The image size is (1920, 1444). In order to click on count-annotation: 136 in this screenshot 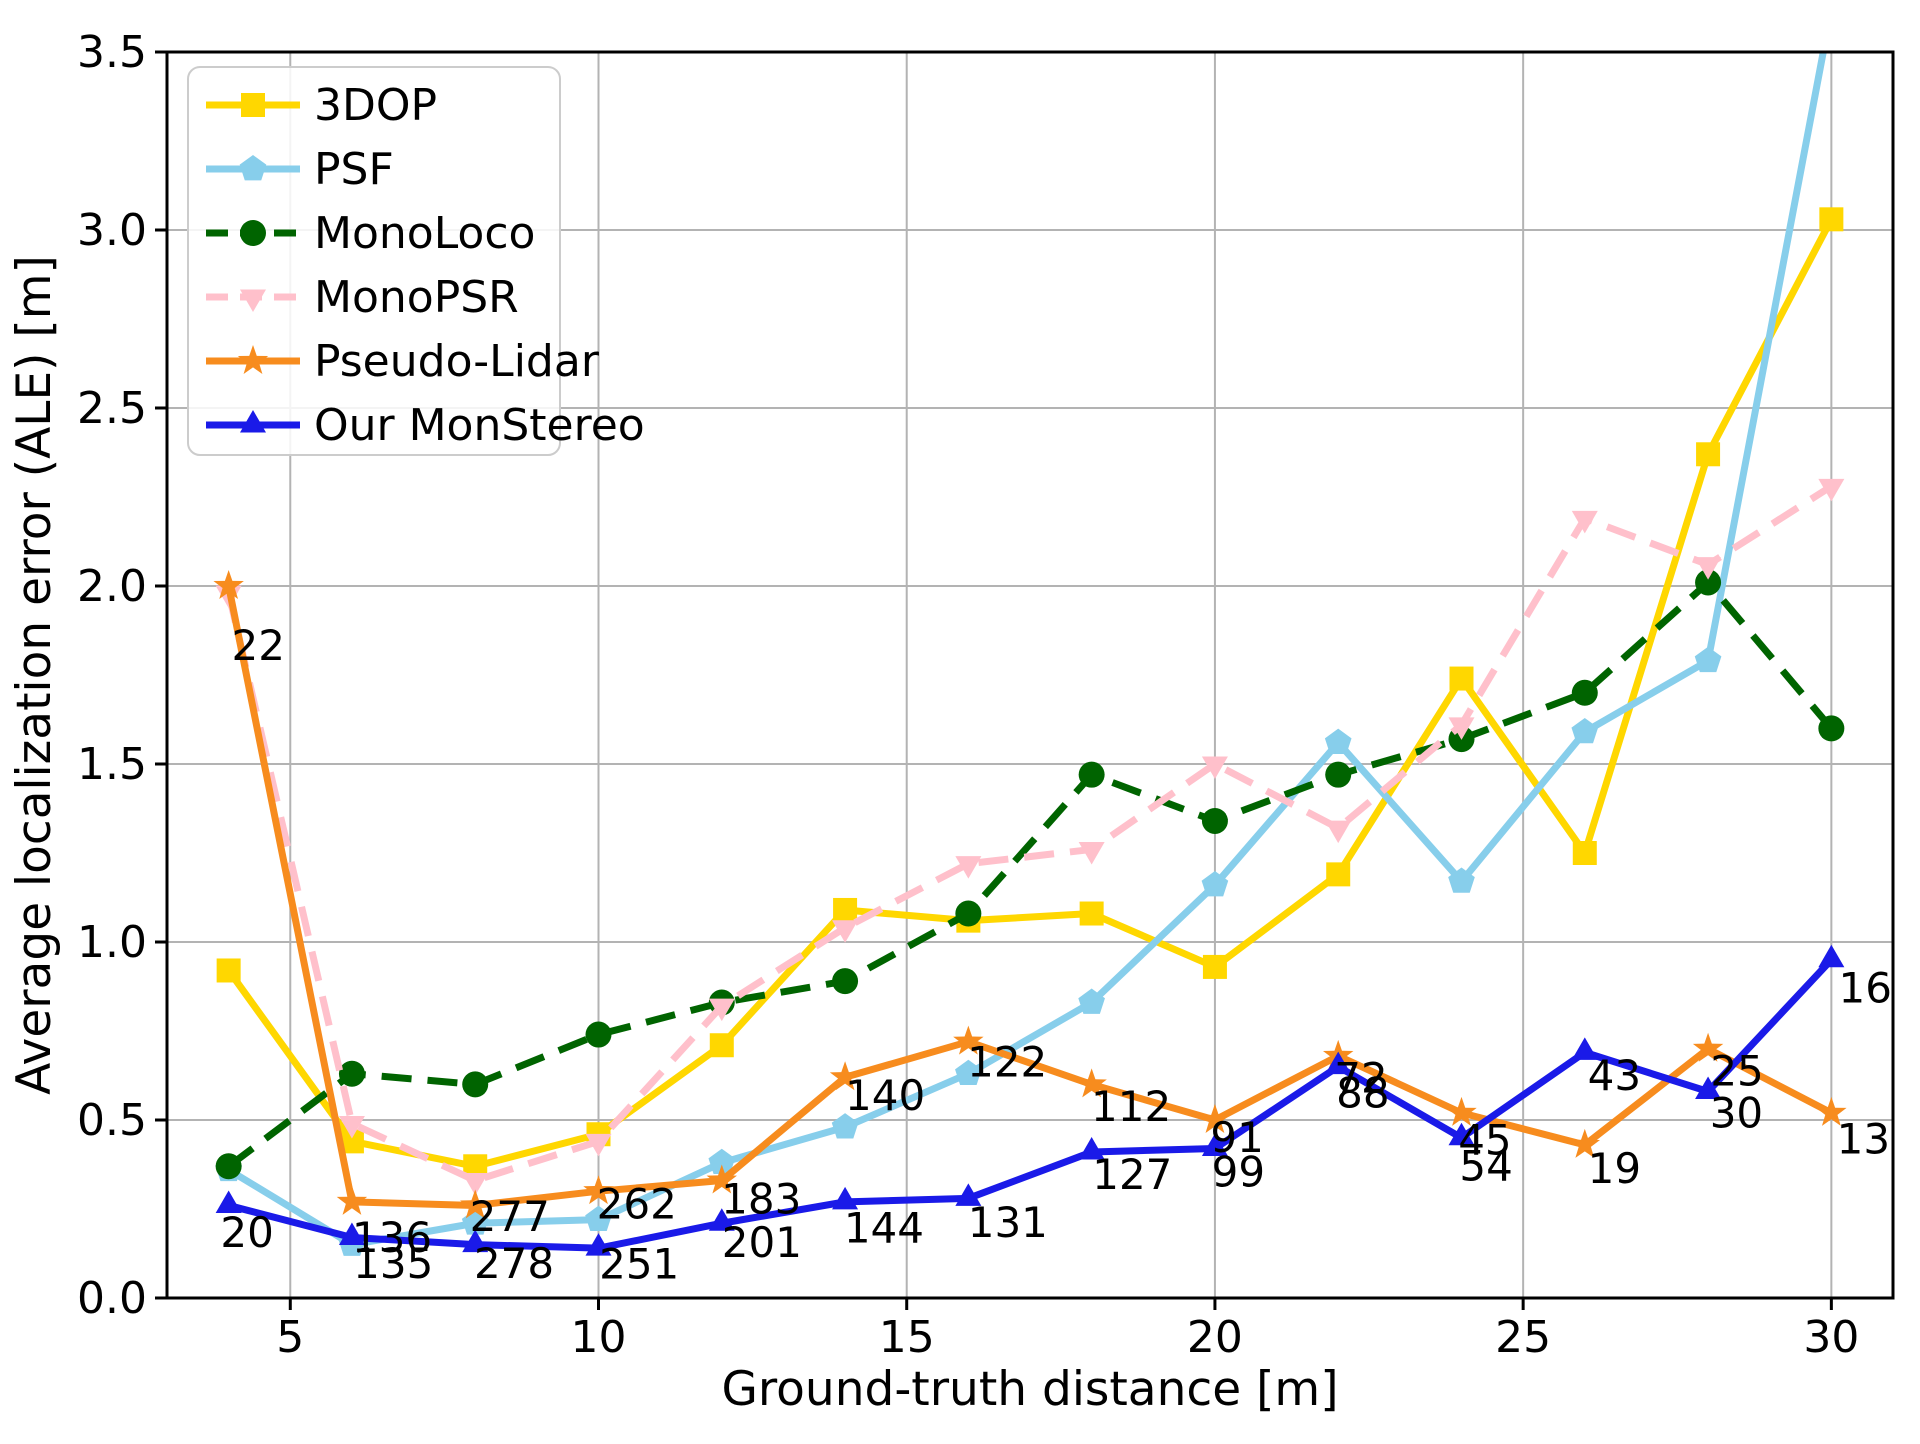, I will do `click(392, 1237)`.